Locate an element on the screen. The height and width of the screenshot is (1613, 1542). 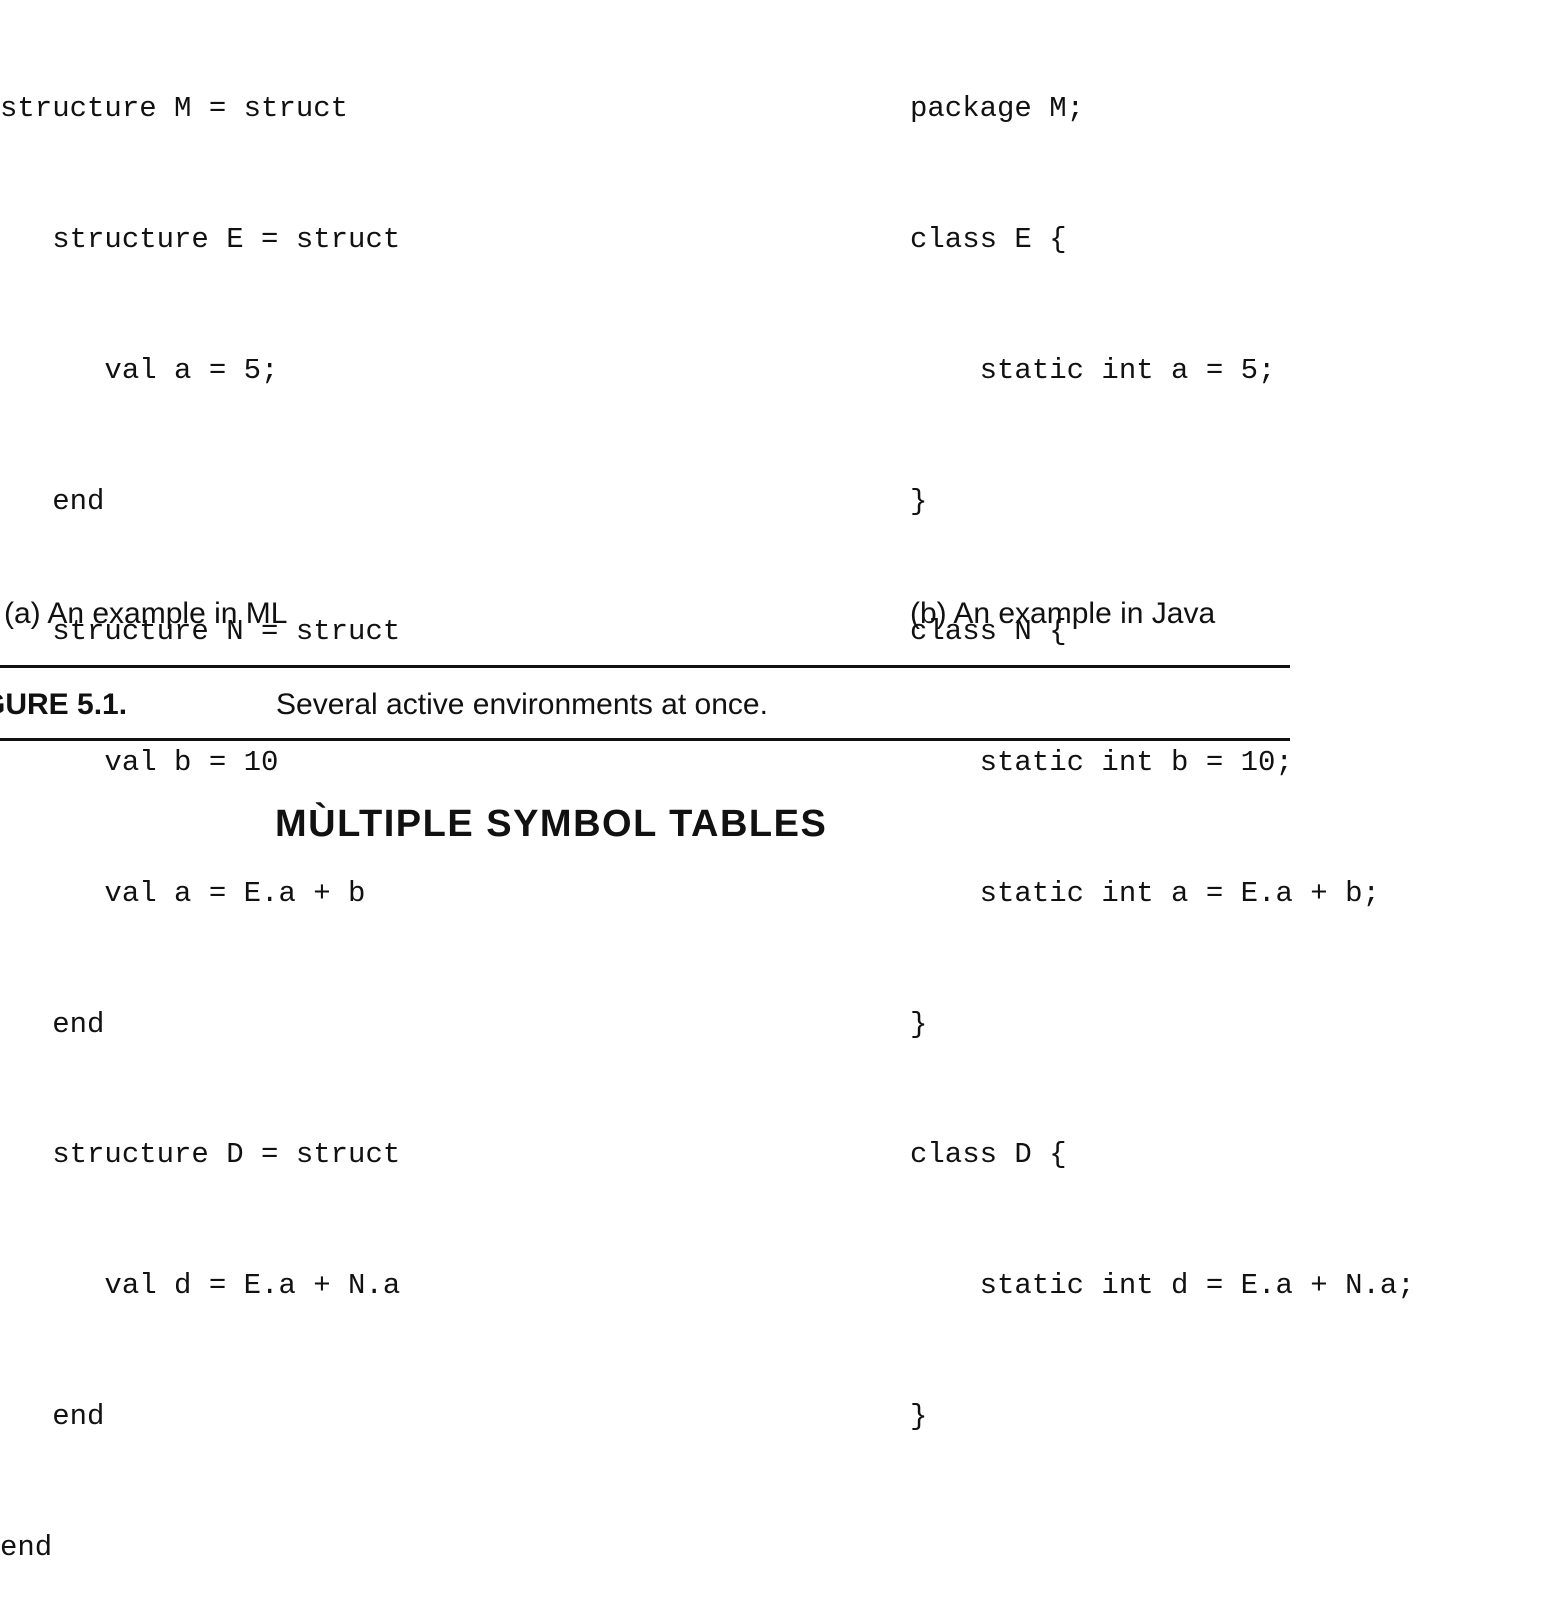
ml-code-line: val d = E.a + N.a is located at coordinates (200, 1286).